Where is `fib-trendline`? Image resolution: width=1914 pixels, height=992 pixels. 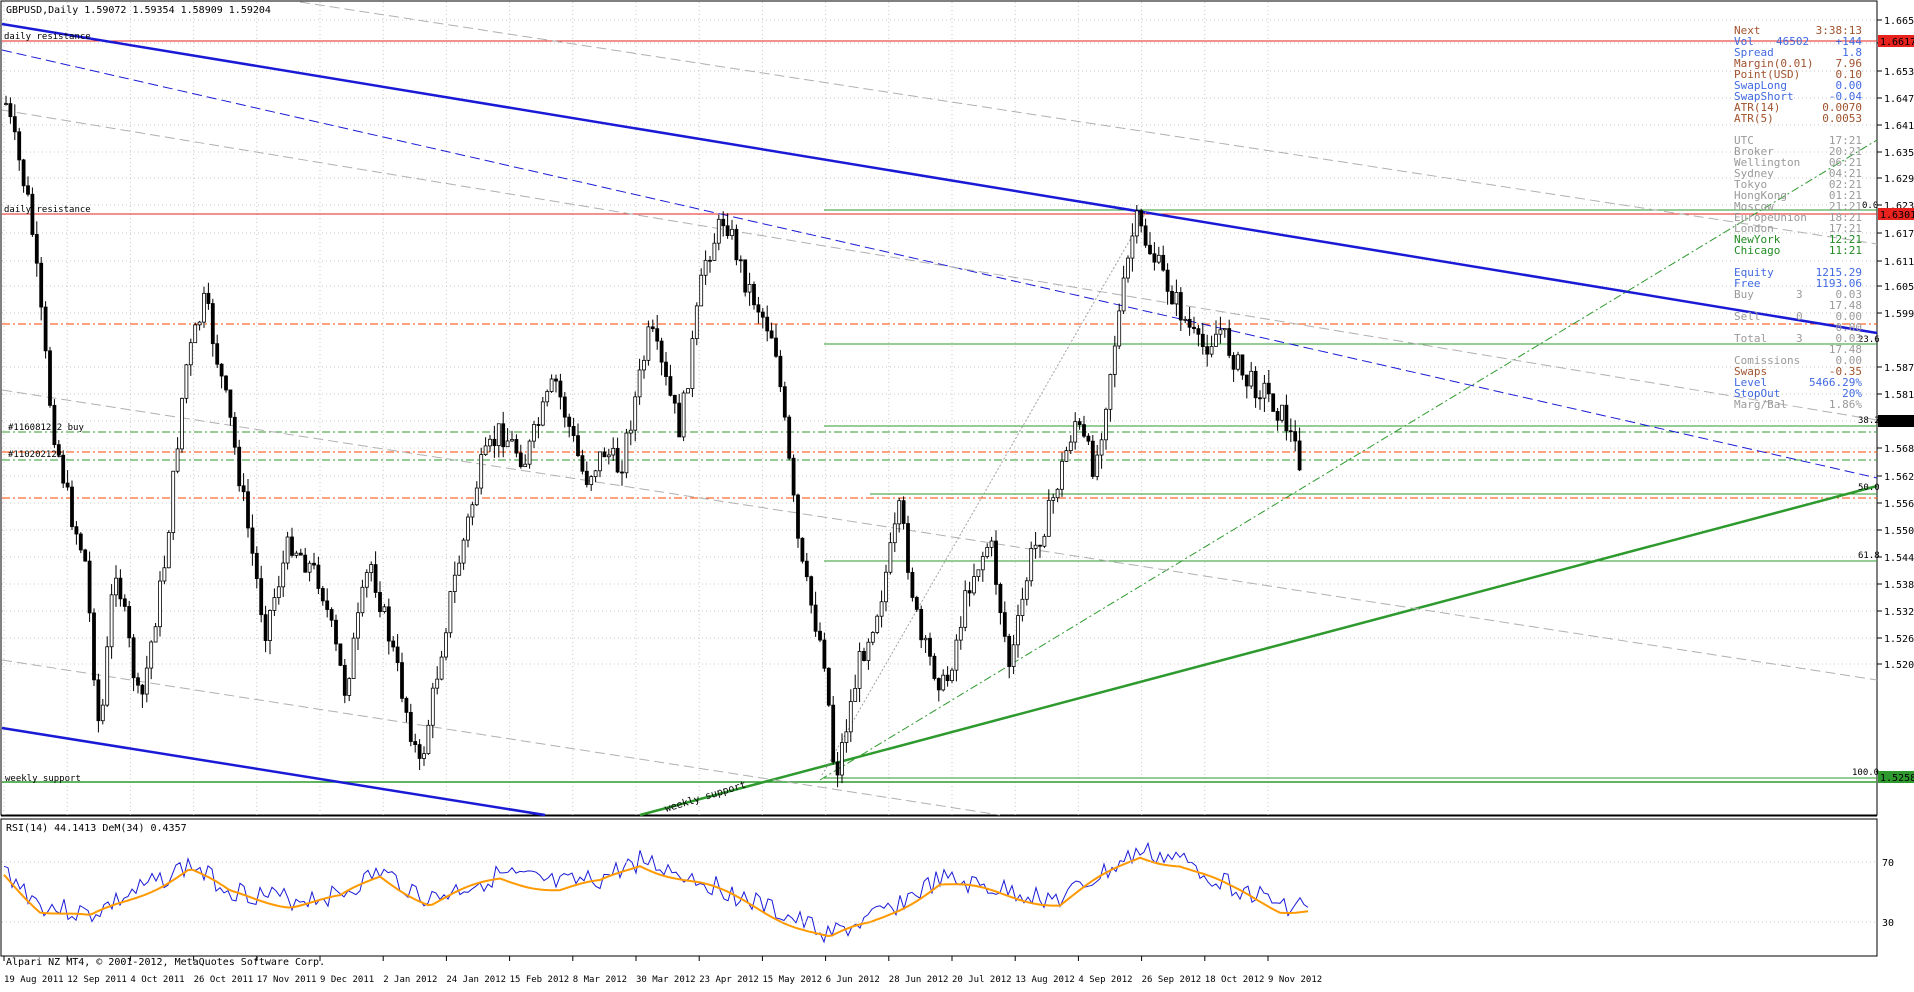 fib-trendline is located at coordinates (984, 493).